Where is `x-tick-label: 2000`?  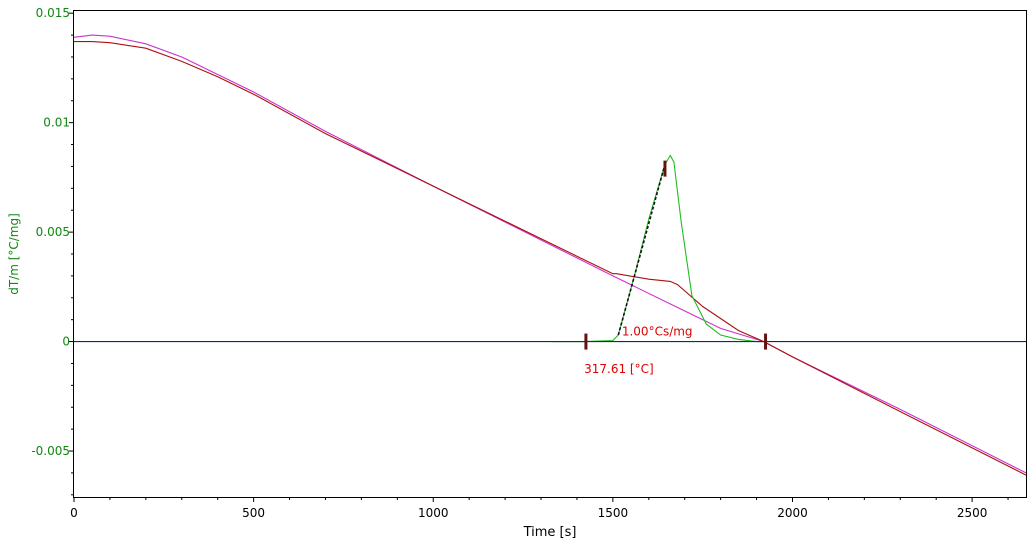
x-tick-label: 2000 is located at coordinates (792, 513).